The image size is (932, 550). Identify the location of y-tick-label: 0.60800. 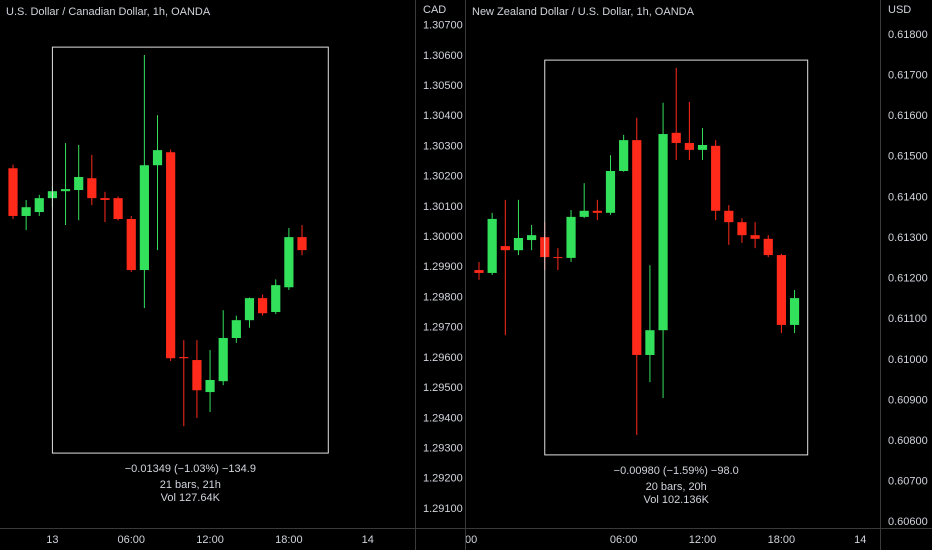
(908, 441).